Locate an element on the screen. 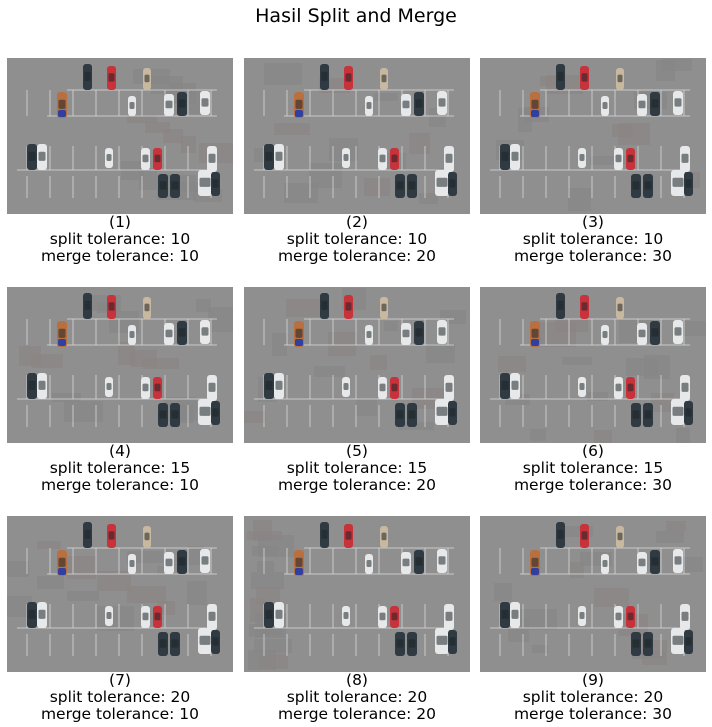 The height and width of the screenshot is (727, 712). parking-lot-image is located at coordinates (357, 594).